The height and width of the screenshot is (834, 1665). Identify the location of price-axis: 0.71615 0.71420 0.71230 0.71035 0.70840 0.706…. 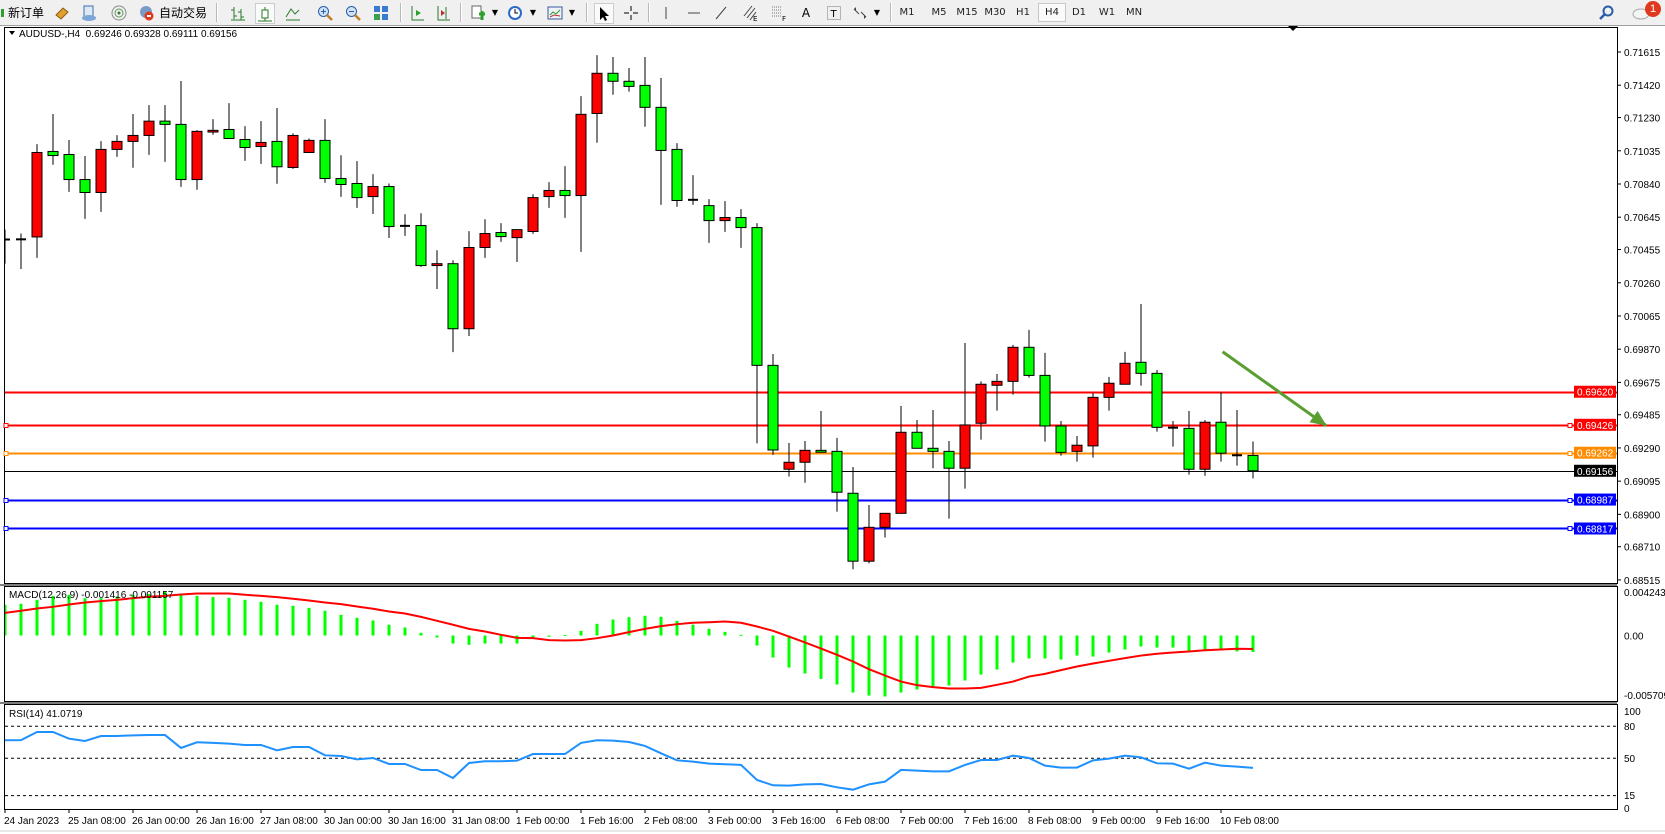
(1639, 307).